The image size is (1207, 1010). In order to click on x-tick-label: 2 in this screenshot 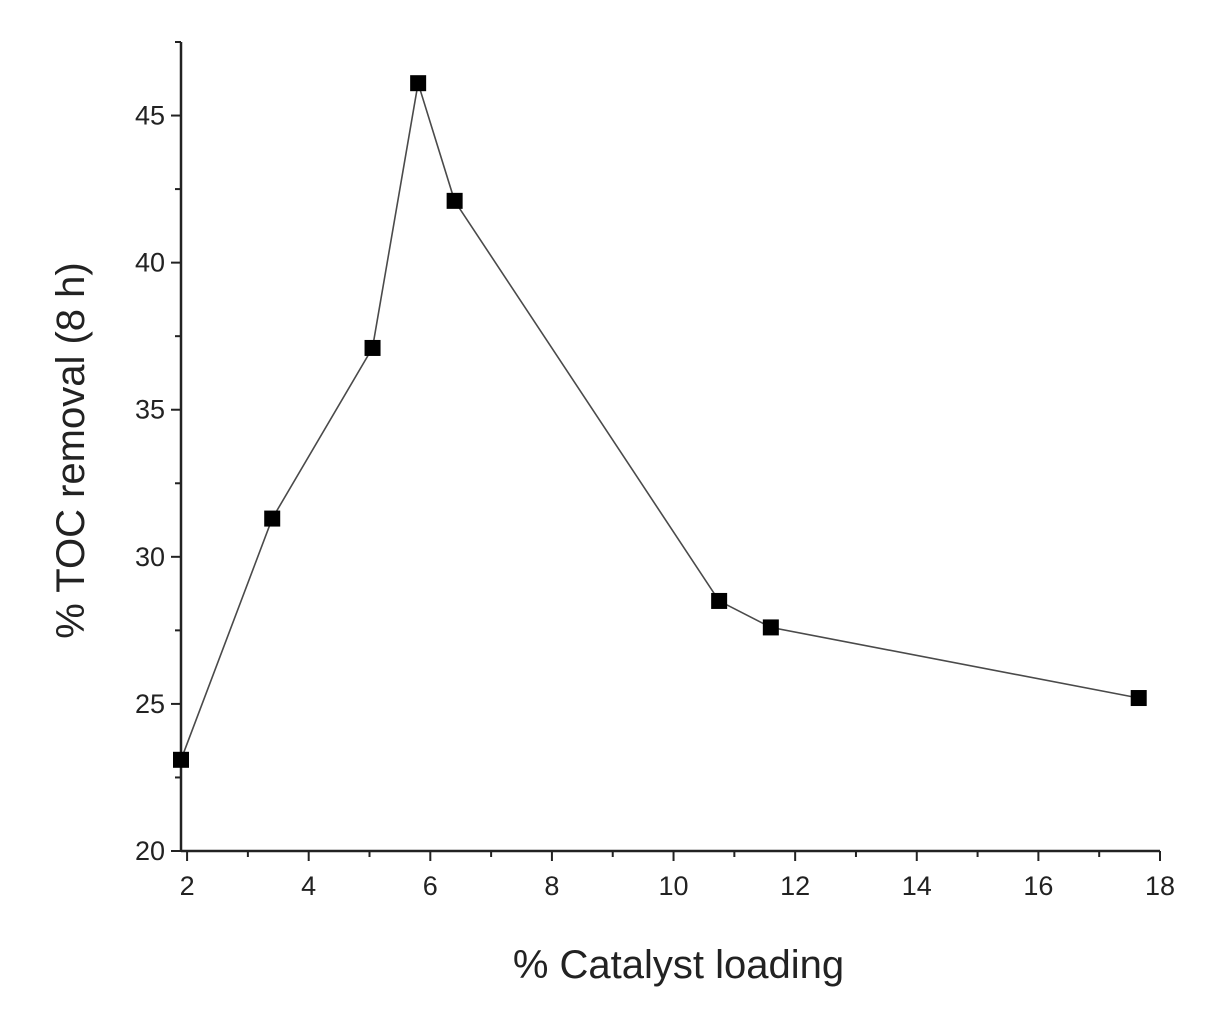, I will do `click(187, 886)`.